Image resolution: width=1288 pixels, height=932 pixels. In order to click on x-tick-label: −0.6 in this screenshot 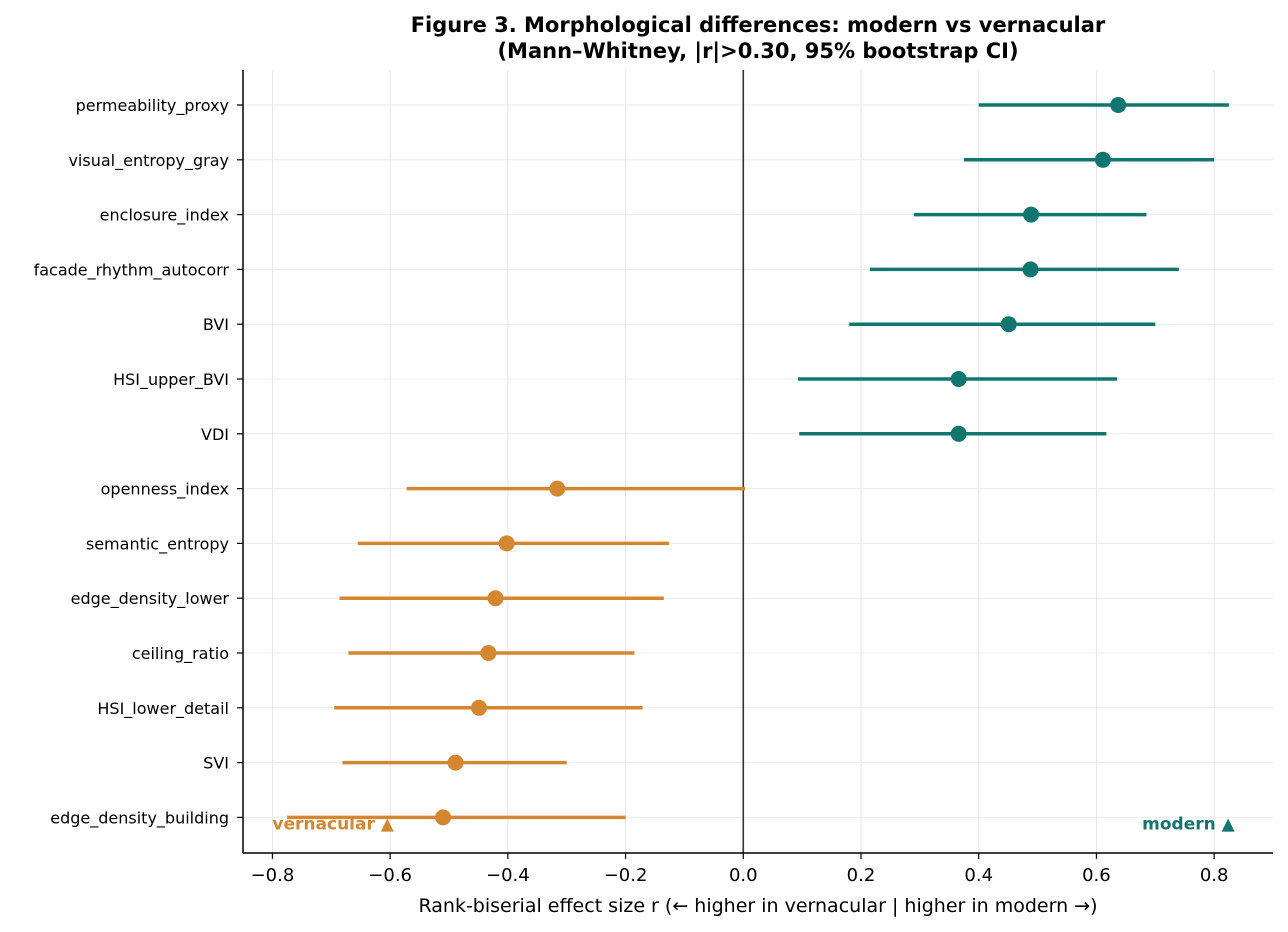, I will do `click(390, 875)`.